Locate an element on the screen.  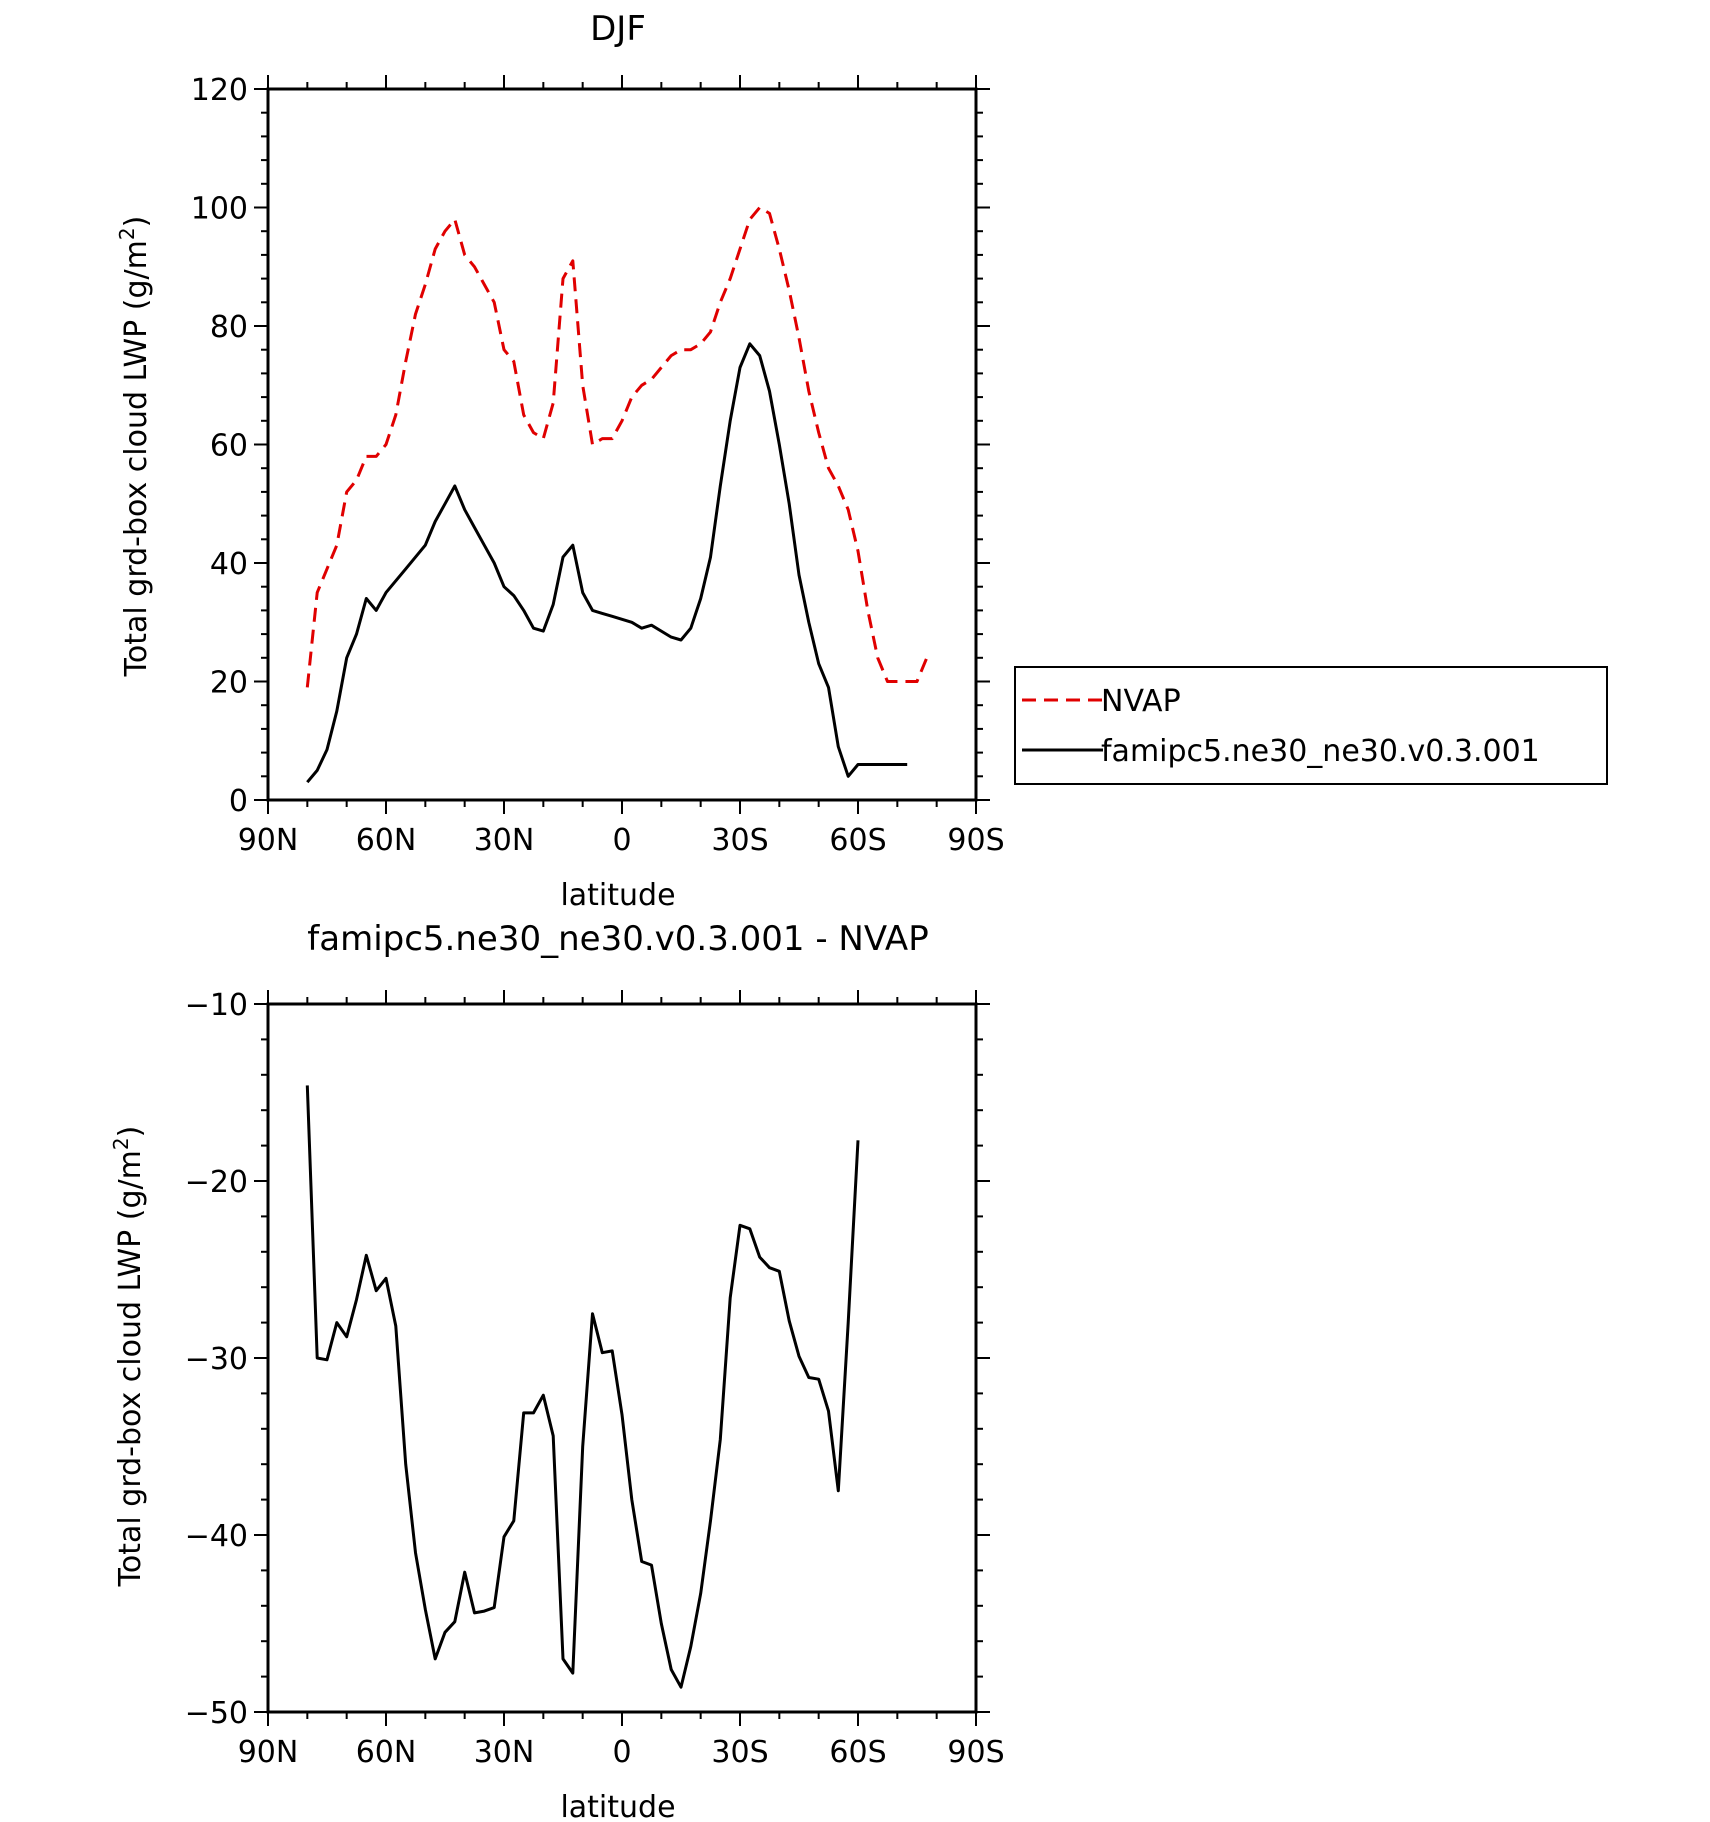
chart-title: DJF is located at coordinates (618, 29).